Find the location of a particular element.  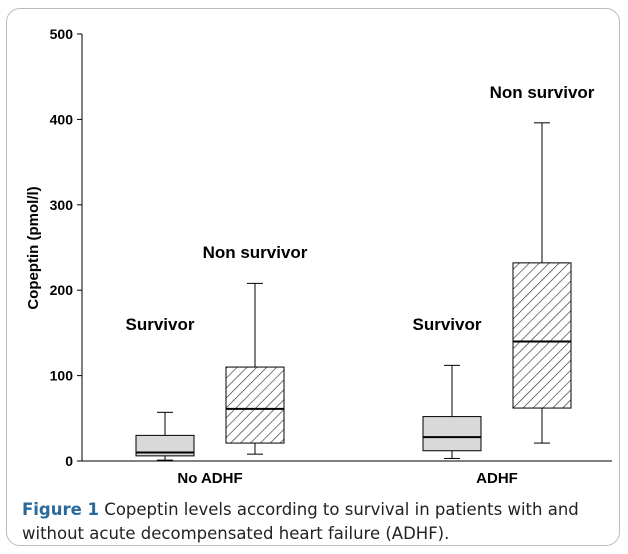

y-tick-label: 500 is located at coordinates (62, 34).